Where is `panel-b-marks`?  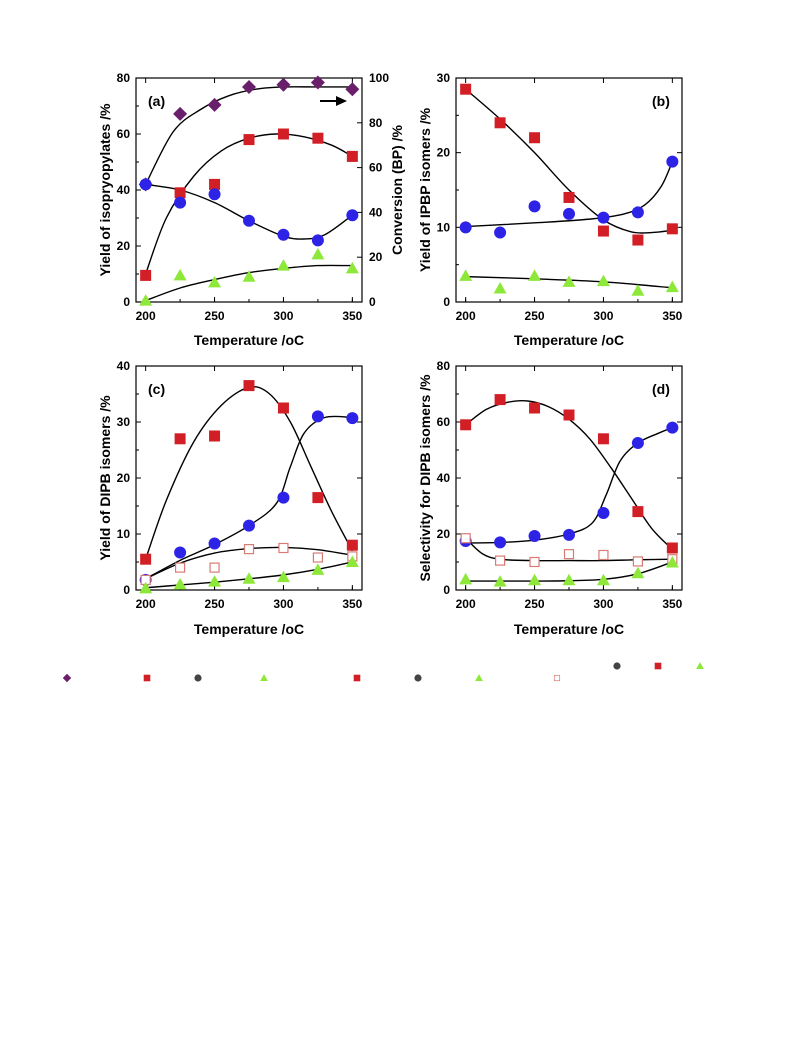 panel-b-marks is located at coordinates (569, 189).